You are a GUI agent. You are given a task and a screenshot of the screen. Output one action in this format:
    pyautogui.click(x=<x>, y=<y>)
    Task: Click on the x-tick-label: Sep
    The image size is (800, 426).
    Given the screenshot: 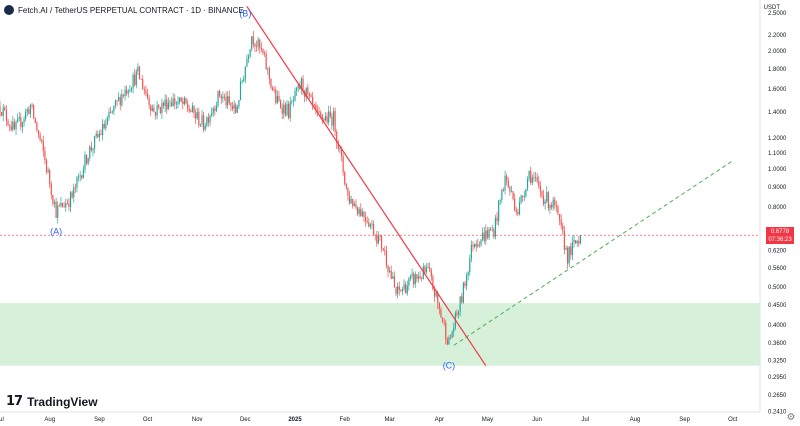 What is the action you would take?
    pyautogui.click(x=99, y=420)
    